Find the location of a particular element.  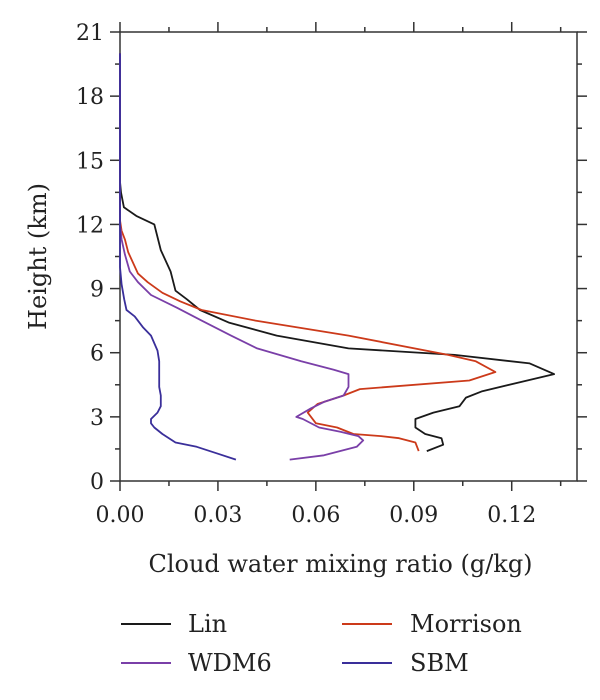

y-tick-label: 6 is located at coordinates (97, 354).